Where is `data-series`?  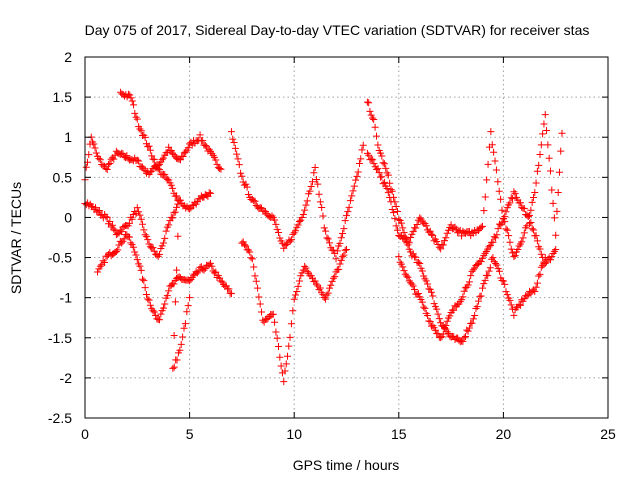 data-series is located at coordinates (297, 195).